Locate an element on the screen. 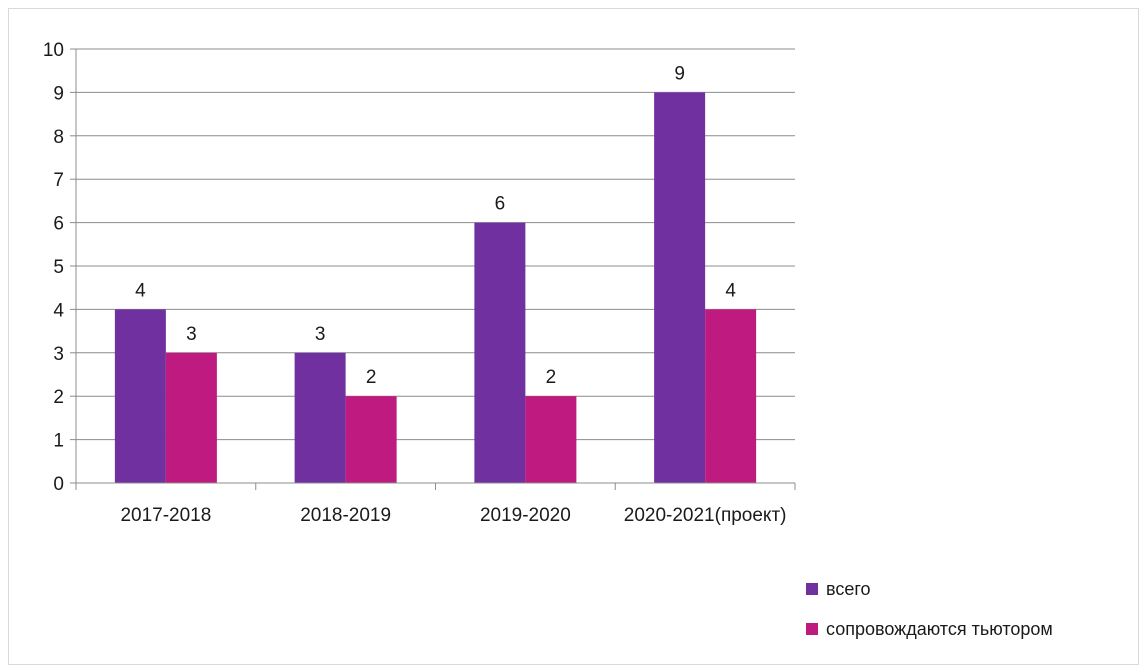 The height and width of the screenshot is (671, 1145). x-category-label: 2017-2018 is located at coordinates (165, 515).